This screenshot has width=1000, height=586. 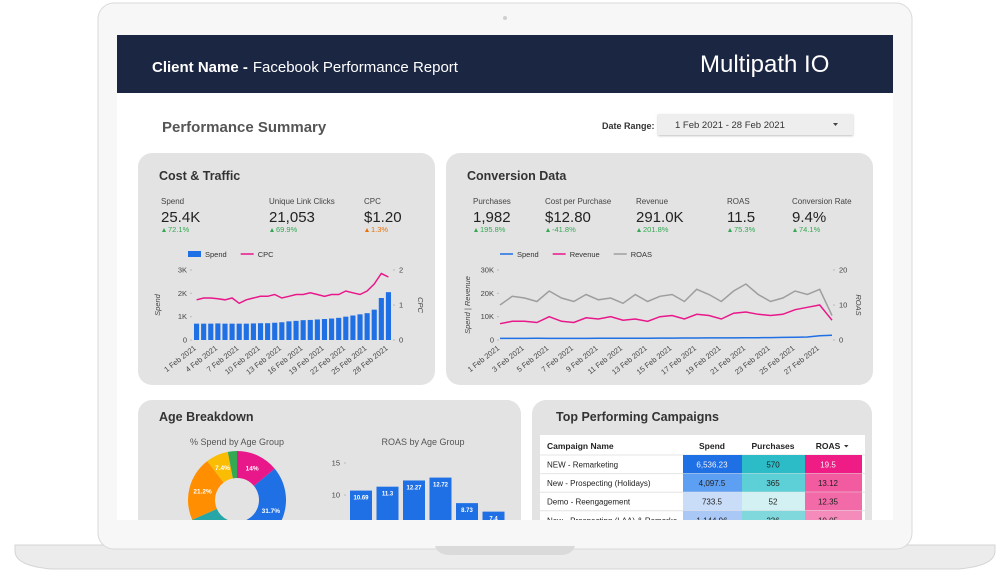 I want to click on date-range: 1 Feb 2021 - 28 Feb 2021, so click(x=730, y=125).